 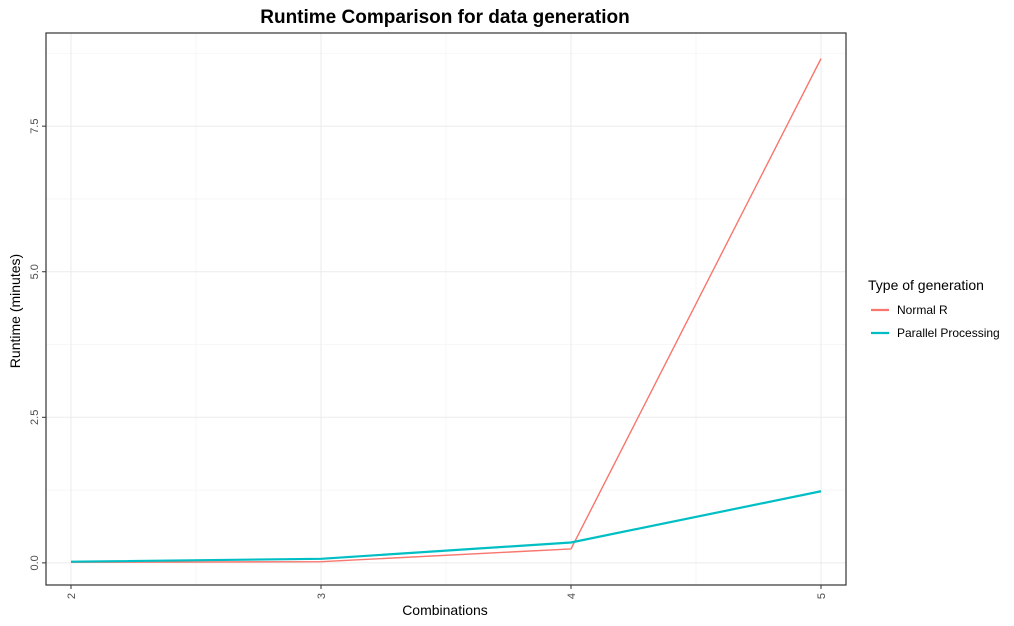 What do you see at coordinates (35, 562) in the screenshot?
I see `y-tick-label: 0.0` at bounding box center [35, 562].